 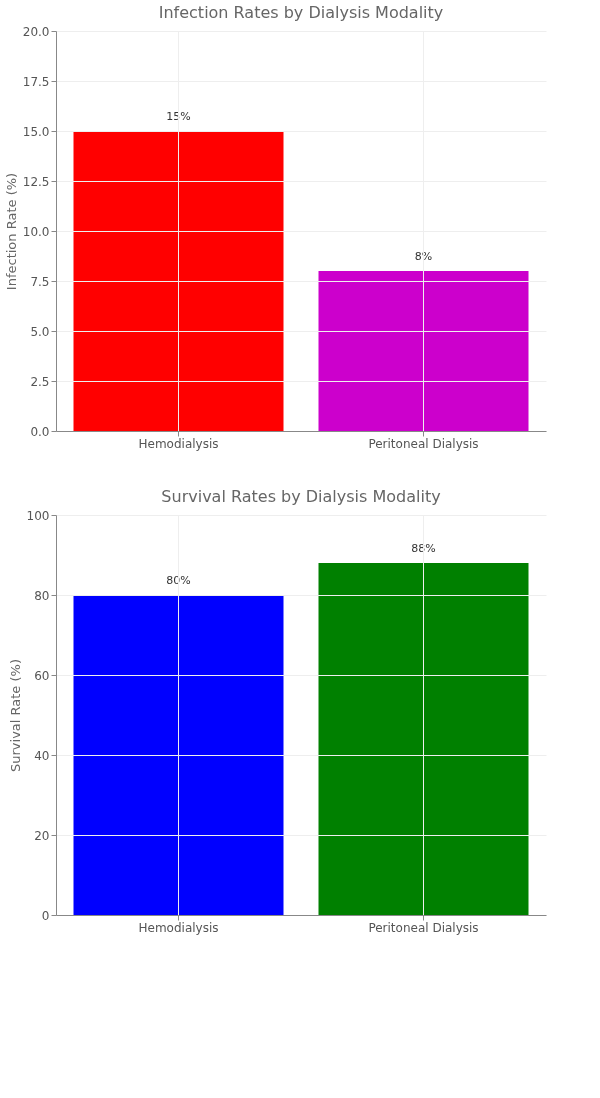 I want to click on chart-title: Infection Rates by Dialysis Modality, so click(x=301, y=12).